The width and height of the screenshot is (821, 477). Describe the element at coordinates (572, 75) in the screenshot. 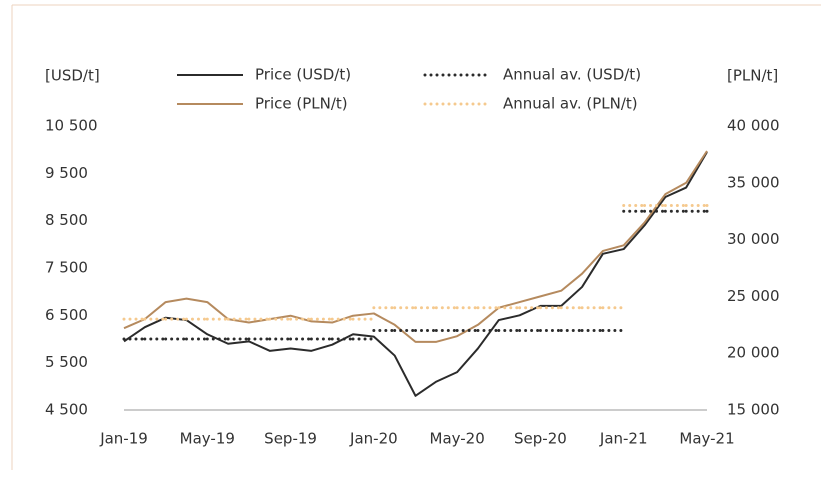

I see `legend-label: Annual av. (USD/t)` at that location.